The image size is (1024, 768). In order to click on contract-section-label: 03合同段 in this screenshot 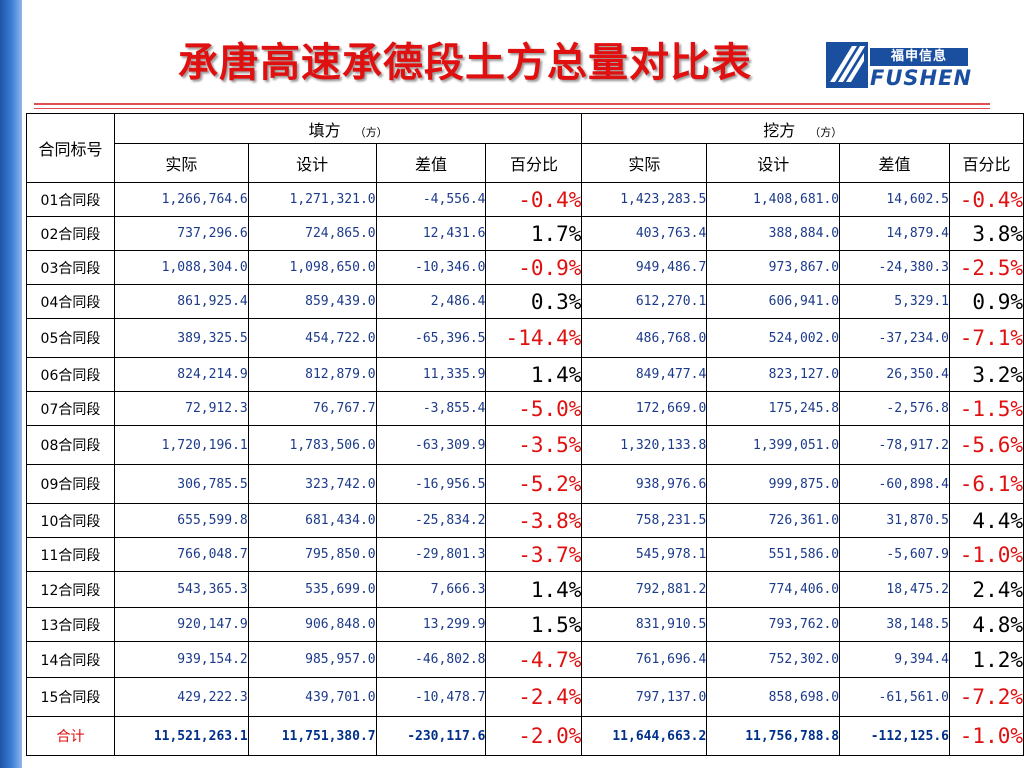, I will do `click(70, 267)`.